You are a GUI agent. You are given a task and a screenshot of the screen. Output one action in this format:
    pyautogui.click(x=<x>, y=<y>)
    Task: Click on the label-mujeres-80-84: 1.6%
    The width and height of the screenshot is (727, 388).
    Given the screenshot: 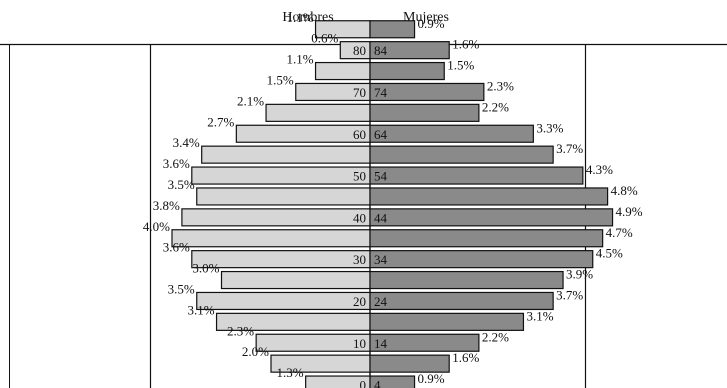 What is the action you would take?
    pyautogui.click(x=465, y=44)
    